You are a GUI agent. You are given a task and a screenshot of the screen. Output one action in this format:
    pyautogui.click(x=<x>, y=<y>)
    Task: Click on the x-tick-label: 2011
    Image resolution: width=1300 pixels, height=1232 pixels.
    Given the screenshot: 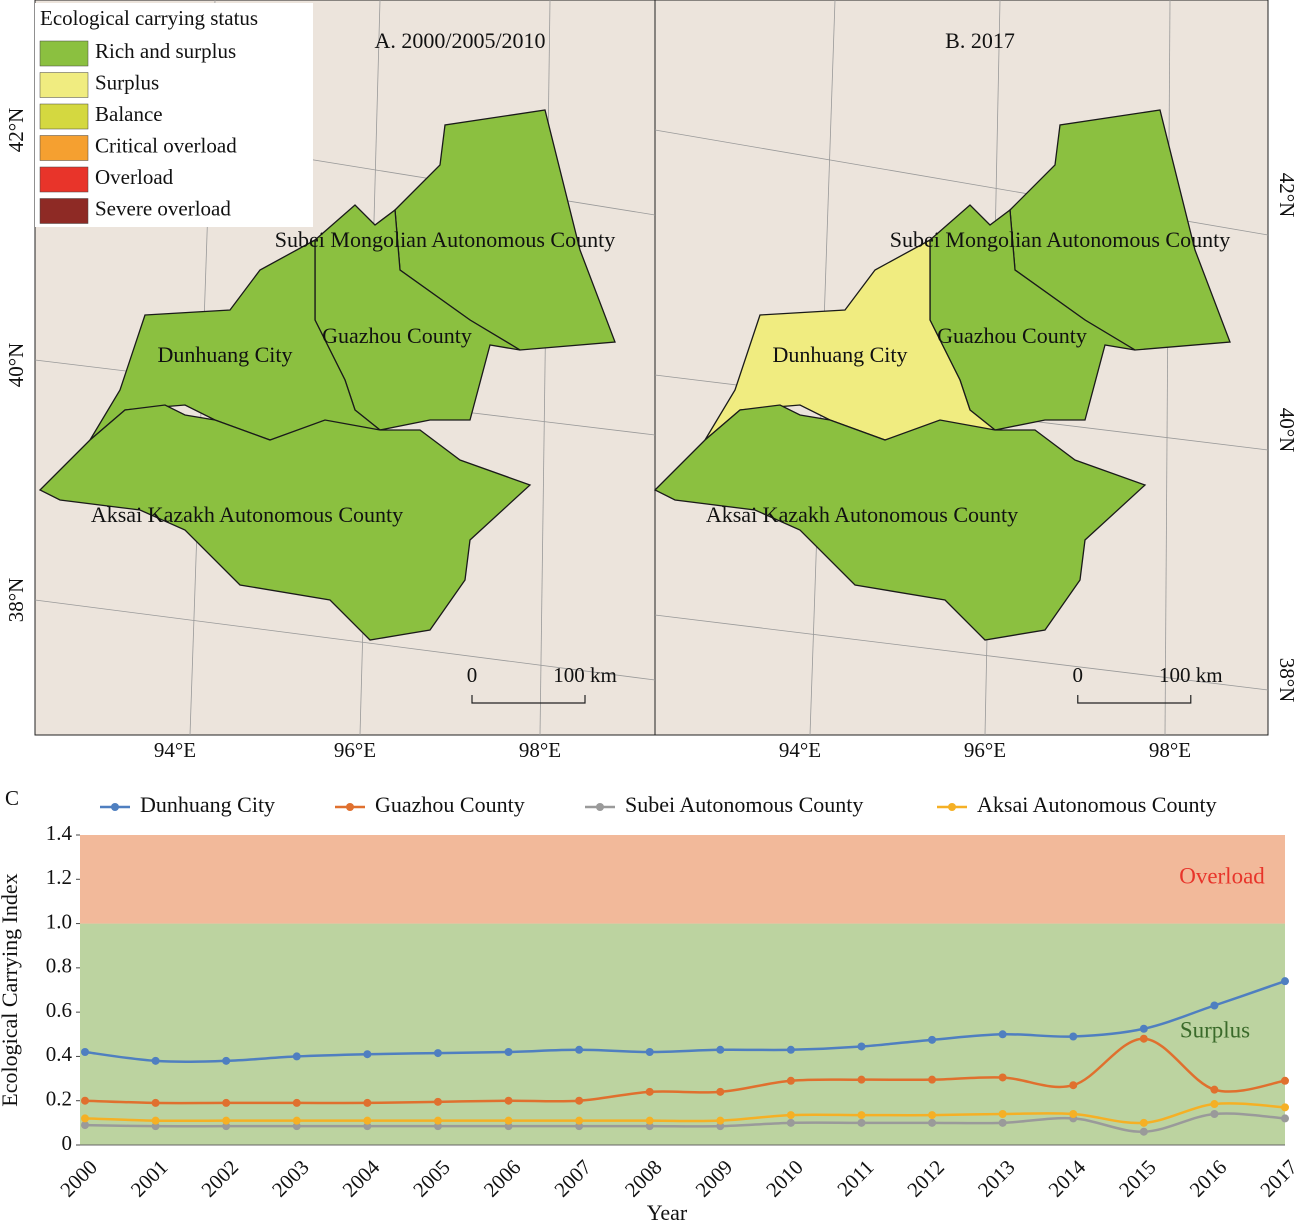 What is the action you would take?
    pyautogui.click(x=855, y=1178)
    